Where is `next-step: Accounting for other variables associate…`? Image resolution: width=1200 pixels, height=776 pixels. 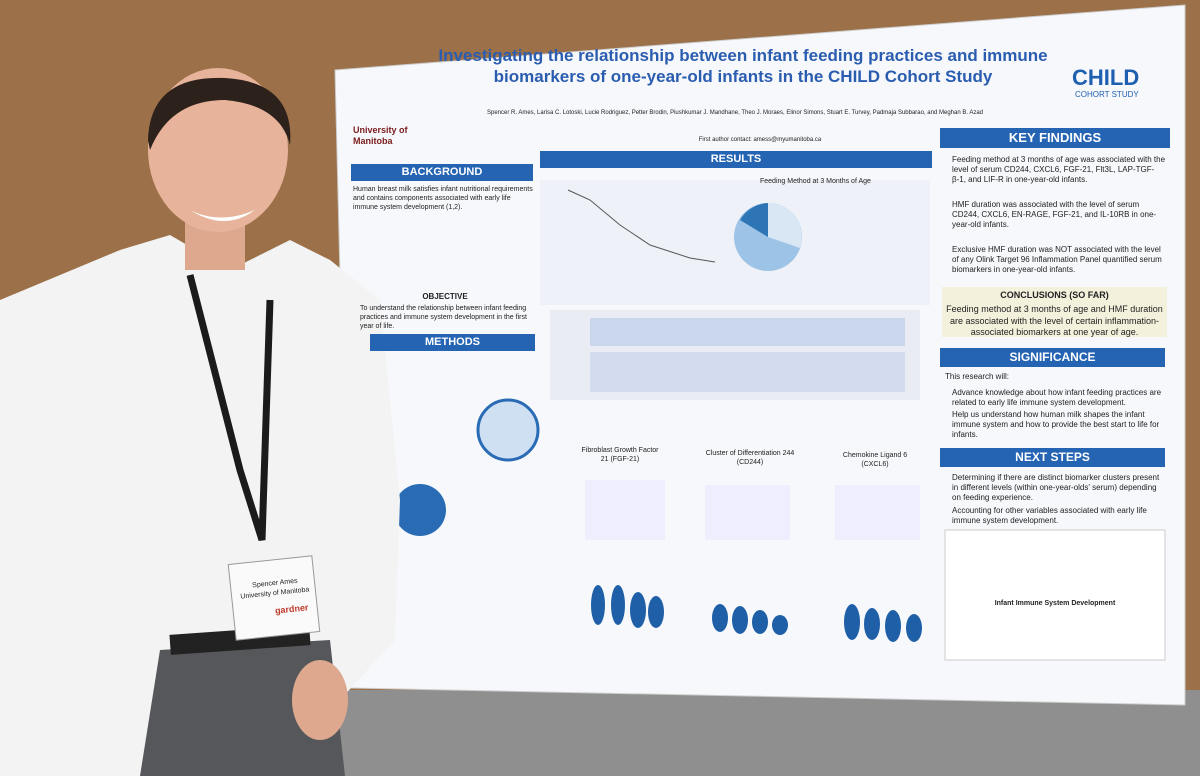 next-step: Accounting for other variables associate… is located at coordinates (1049, 515).